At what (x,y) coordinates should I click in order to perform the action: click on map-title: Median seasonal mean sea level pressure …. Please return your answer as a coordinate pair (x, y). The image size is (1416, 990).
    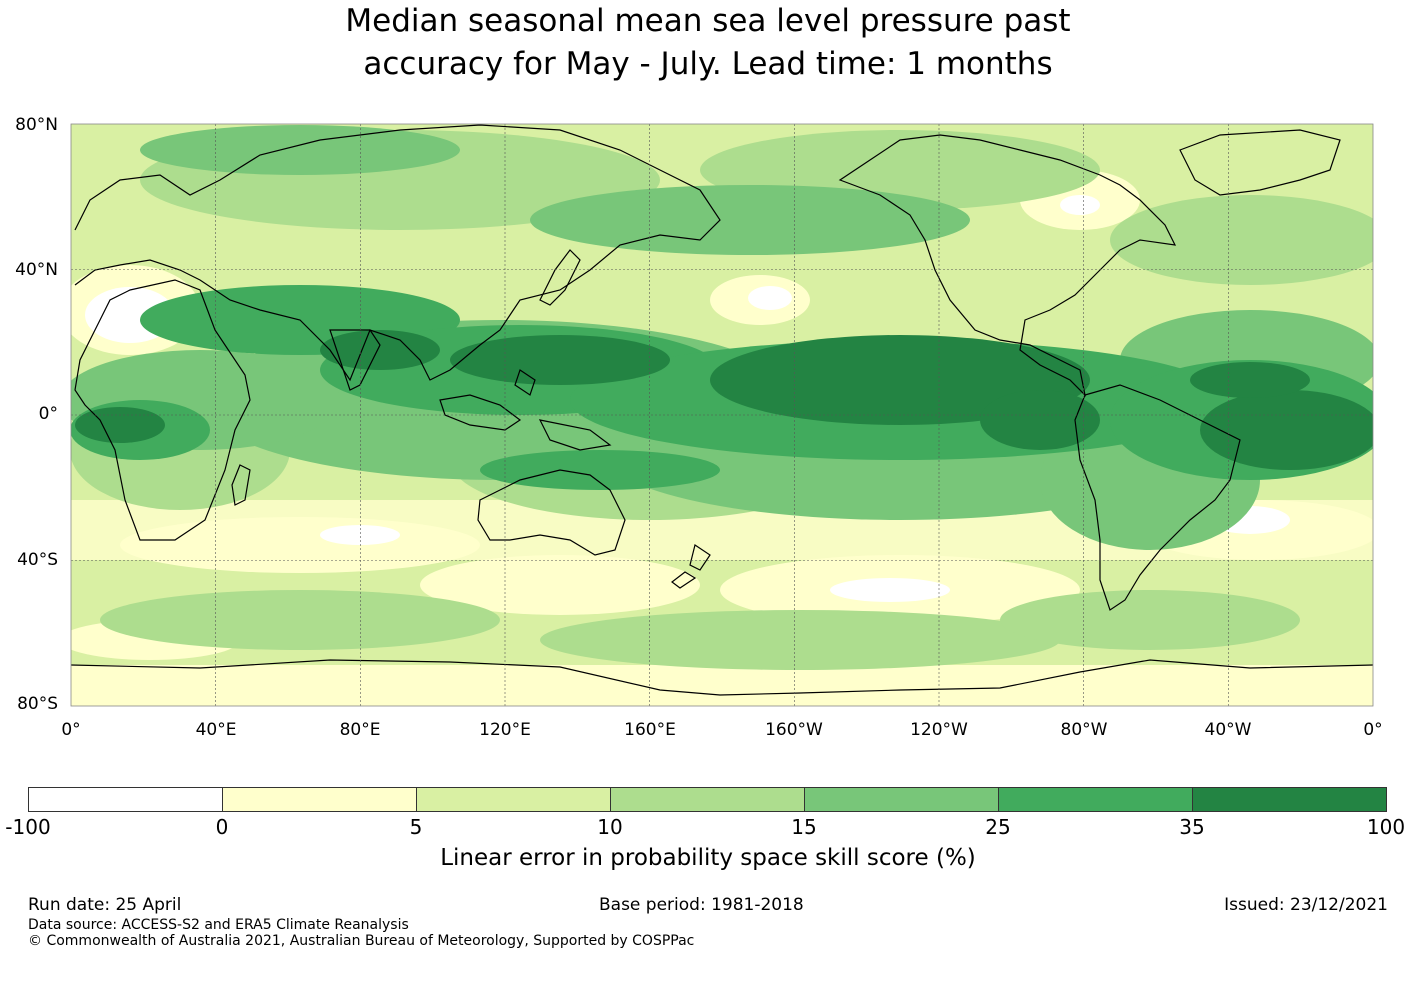
    Looking at the image, I should click on (708, 43).